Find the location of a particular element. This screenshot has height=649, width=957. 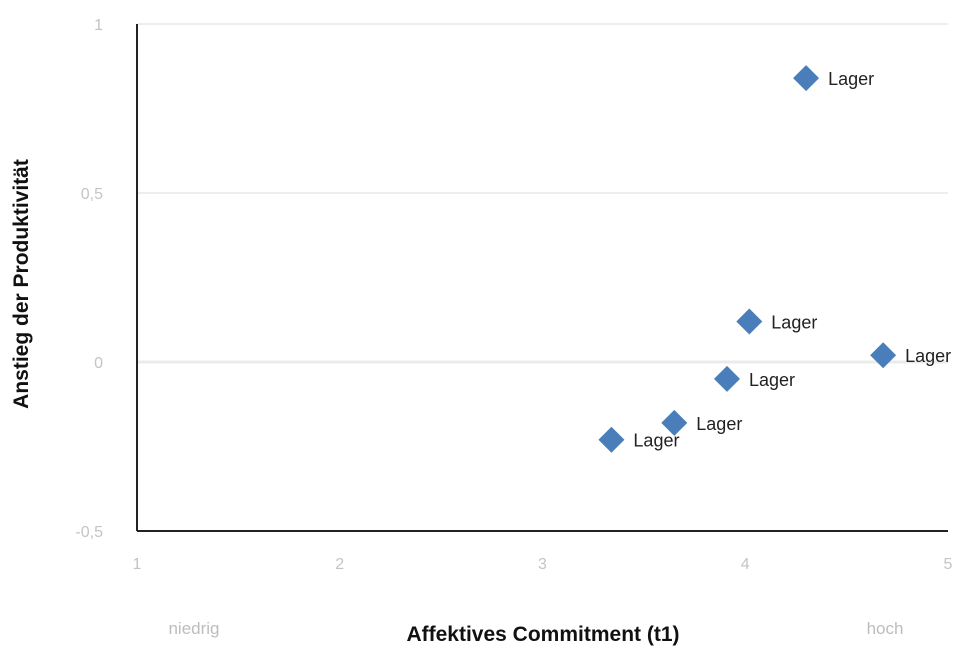

x-tick-label: 5 is located at coordinates (948, 564).